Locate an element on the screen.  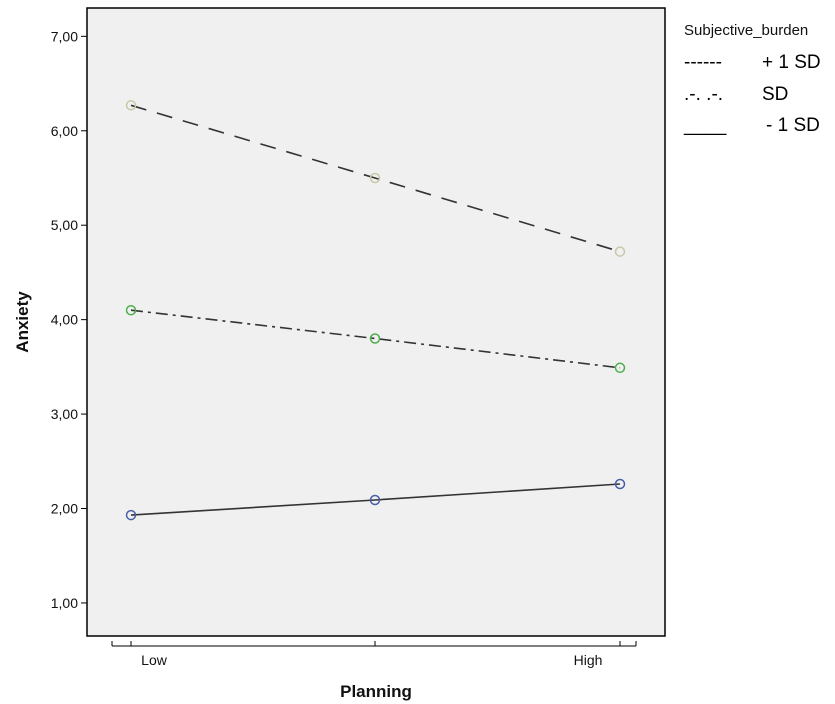
y-tick-label: 4,00 is located at coordinates (64, 320).